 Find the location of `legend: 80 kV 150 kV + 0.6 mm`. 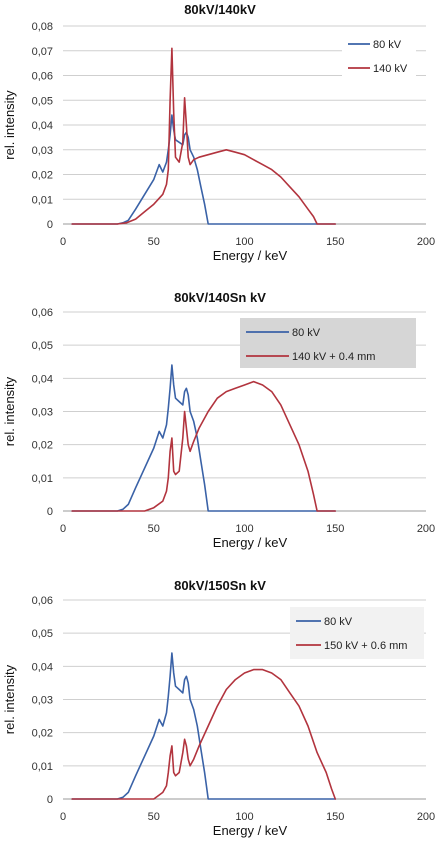

legend: 80 kV 150 kV + 0.6 mm is located at coordinates (357, 633).